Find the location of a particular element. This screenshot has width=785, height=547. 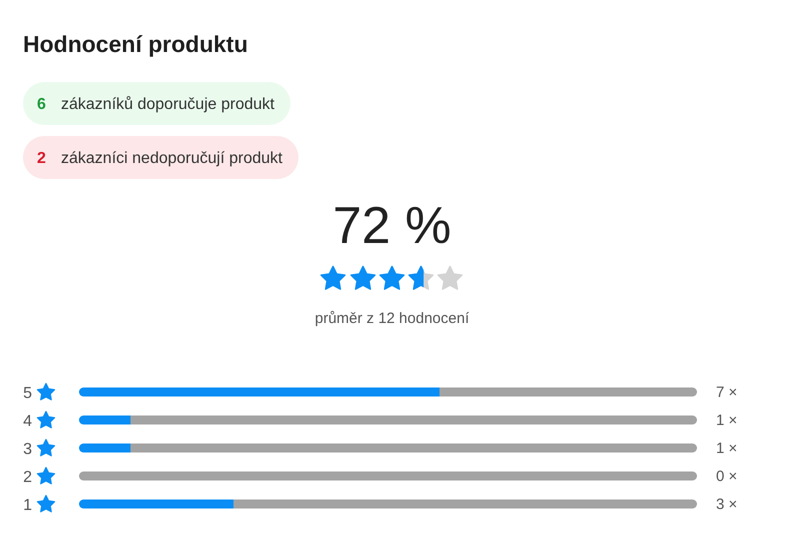

text: průměr z 12 hodnocení is located at coordinates (392, 318).